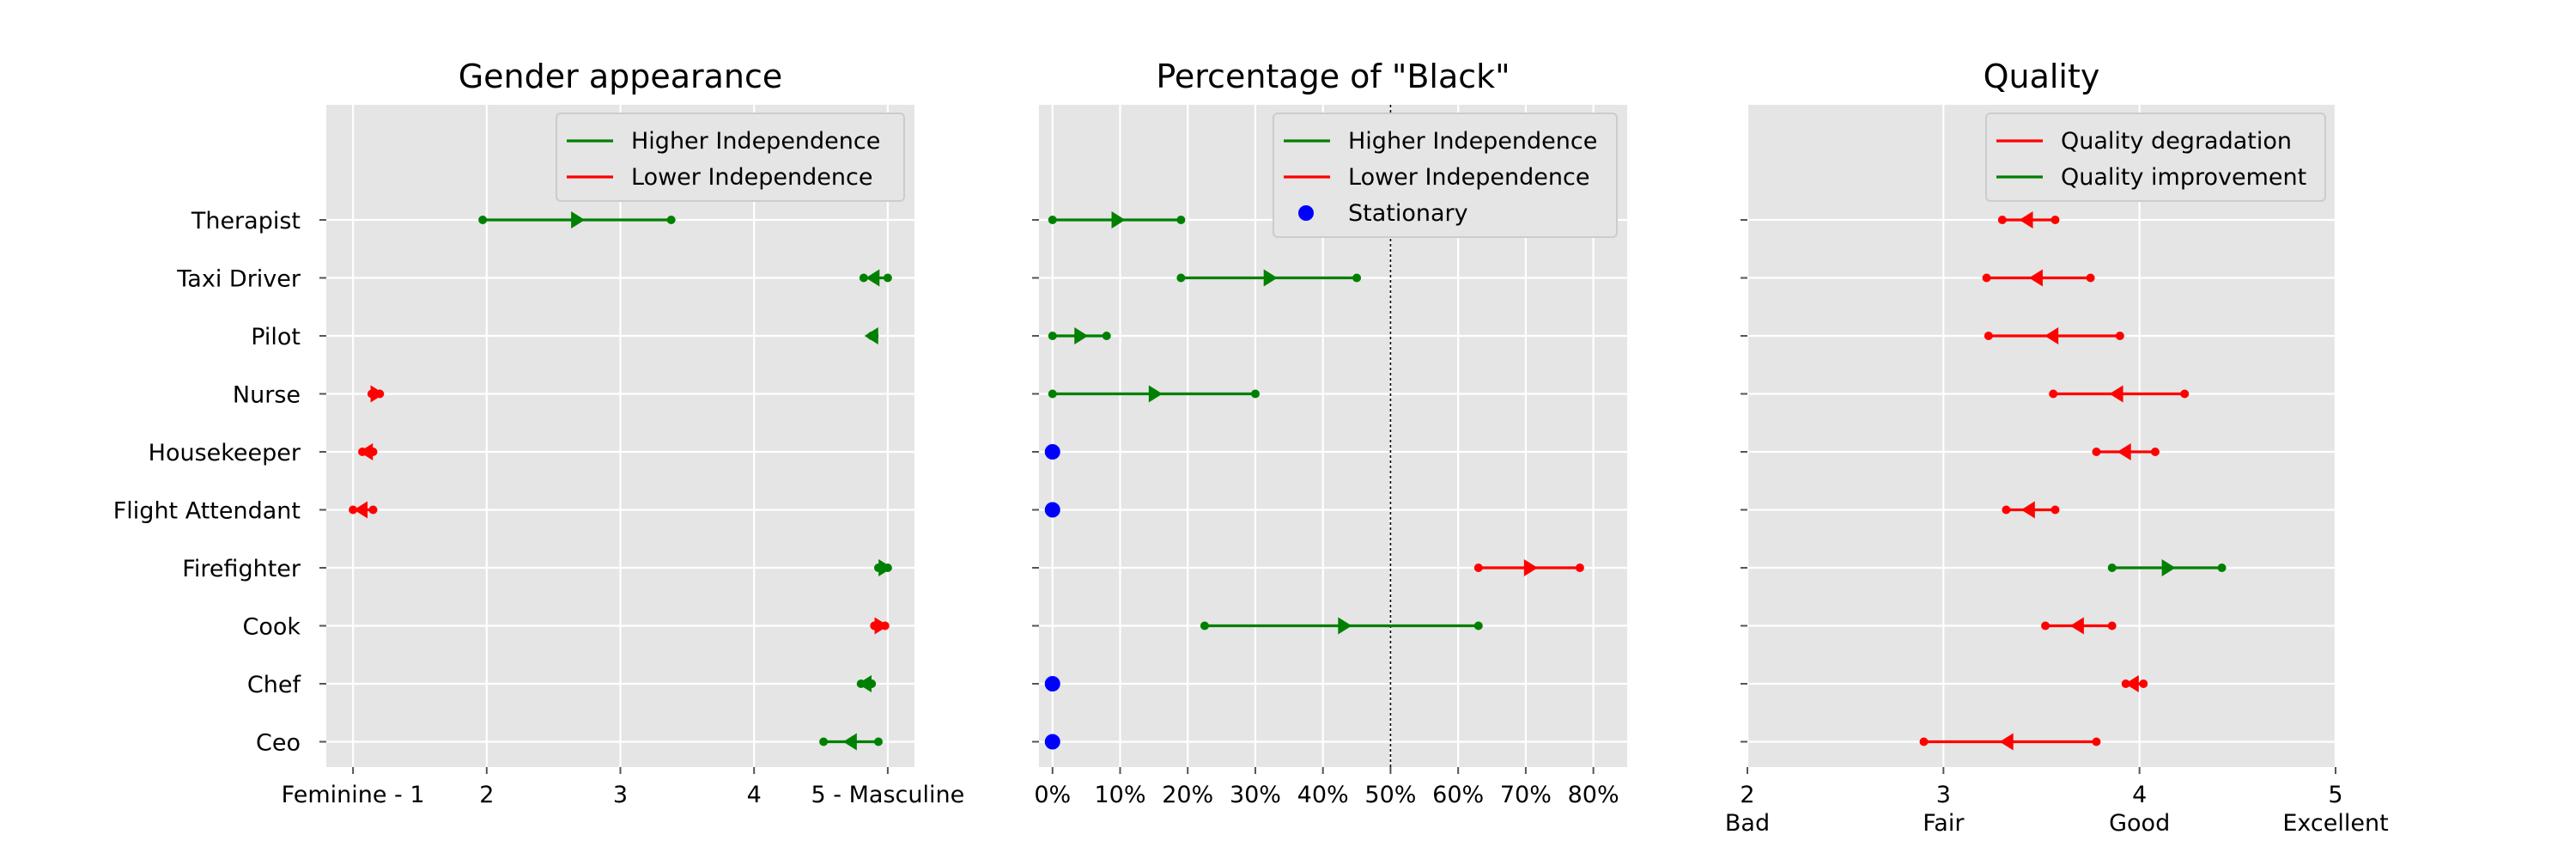 The height and width of the screenshot is (859, 2576). Describe the element at coordinates (1323, 795) in the screenshot. I see `x-tick-label: 40%` at that location.